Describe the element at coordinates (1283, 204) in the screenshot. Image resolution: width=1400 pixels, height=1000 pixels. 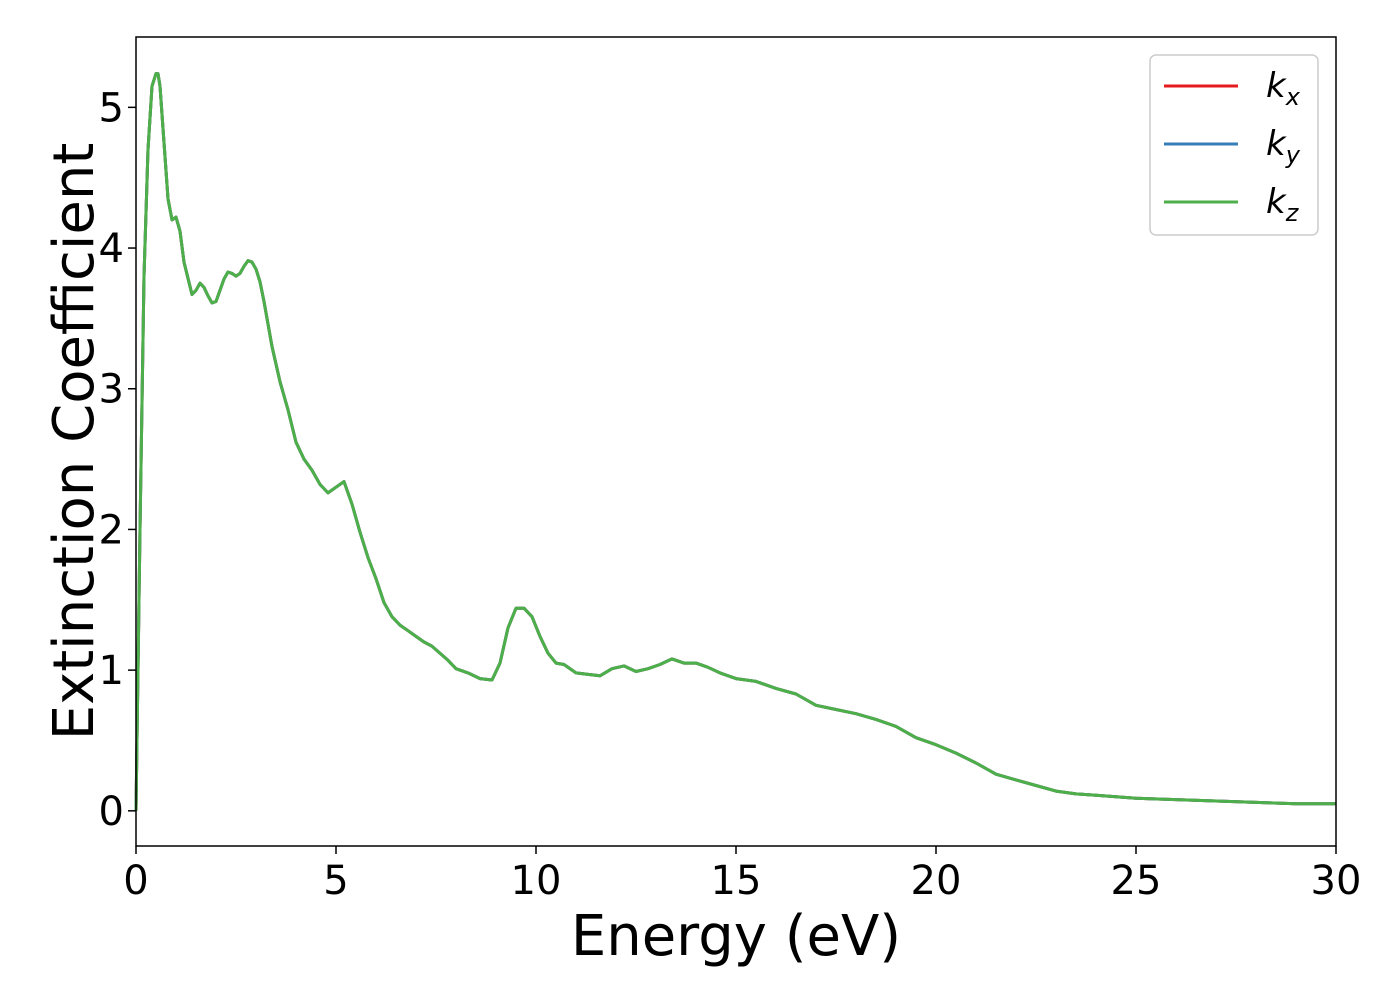
I see `legend-label-kz: kz` at that location.